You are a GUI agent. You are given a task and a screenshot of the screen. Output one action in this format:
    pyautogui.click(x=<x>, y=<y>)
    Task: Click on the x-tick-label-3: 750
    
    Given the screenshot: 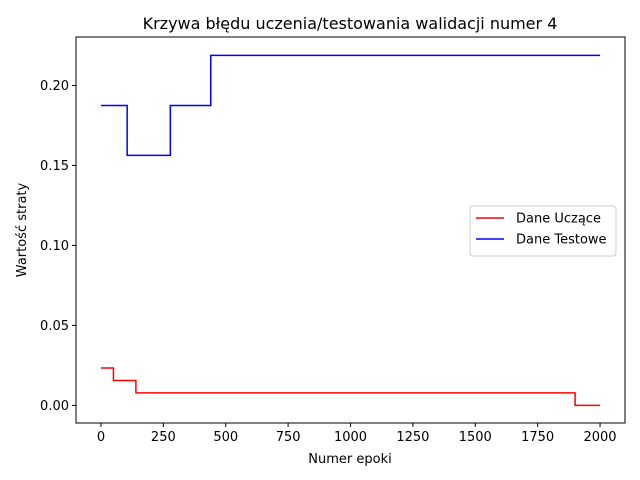 What is the action you would take?
    pyautogui.click(x=288, y=437)
    